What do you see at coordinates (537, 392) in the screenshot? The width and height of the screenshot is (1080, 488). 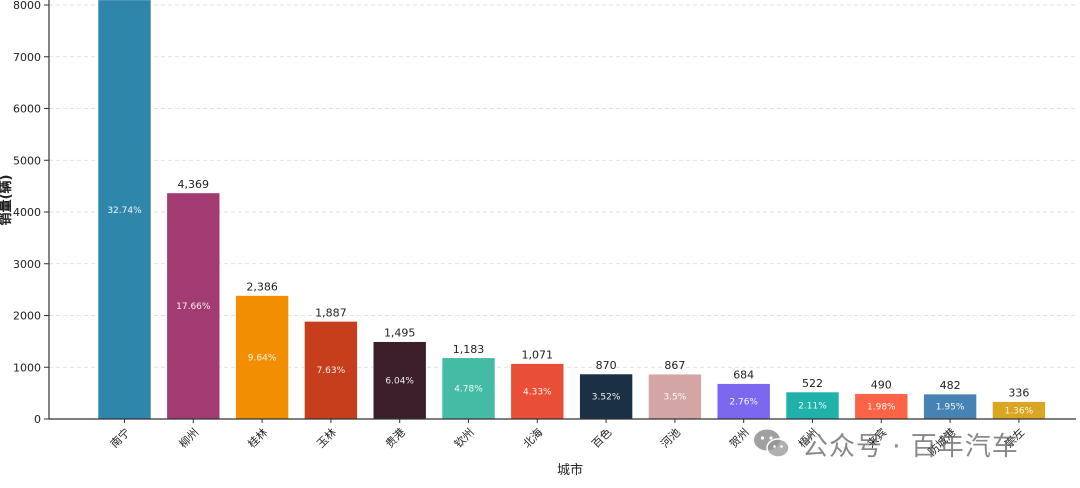 I see `bar-percent-label: 4.33%` at bounding box center [537, 392].